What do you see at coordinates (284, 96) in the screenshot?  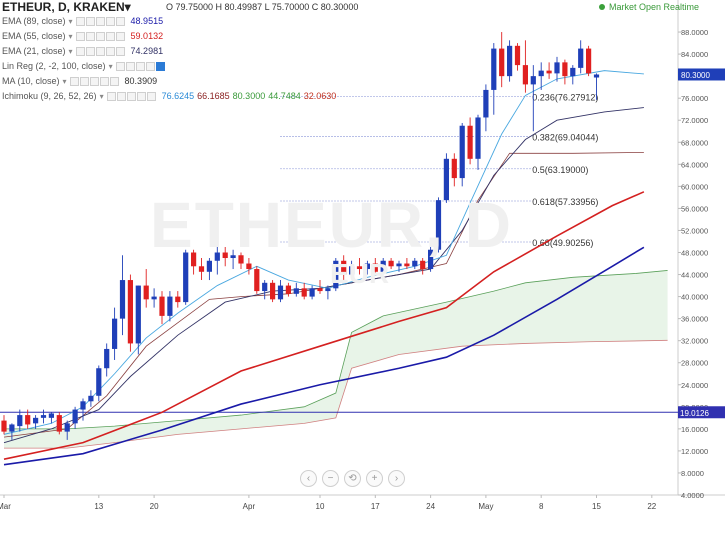 I see `indicator-value: 44.7484` at bounding box center [284, 96].